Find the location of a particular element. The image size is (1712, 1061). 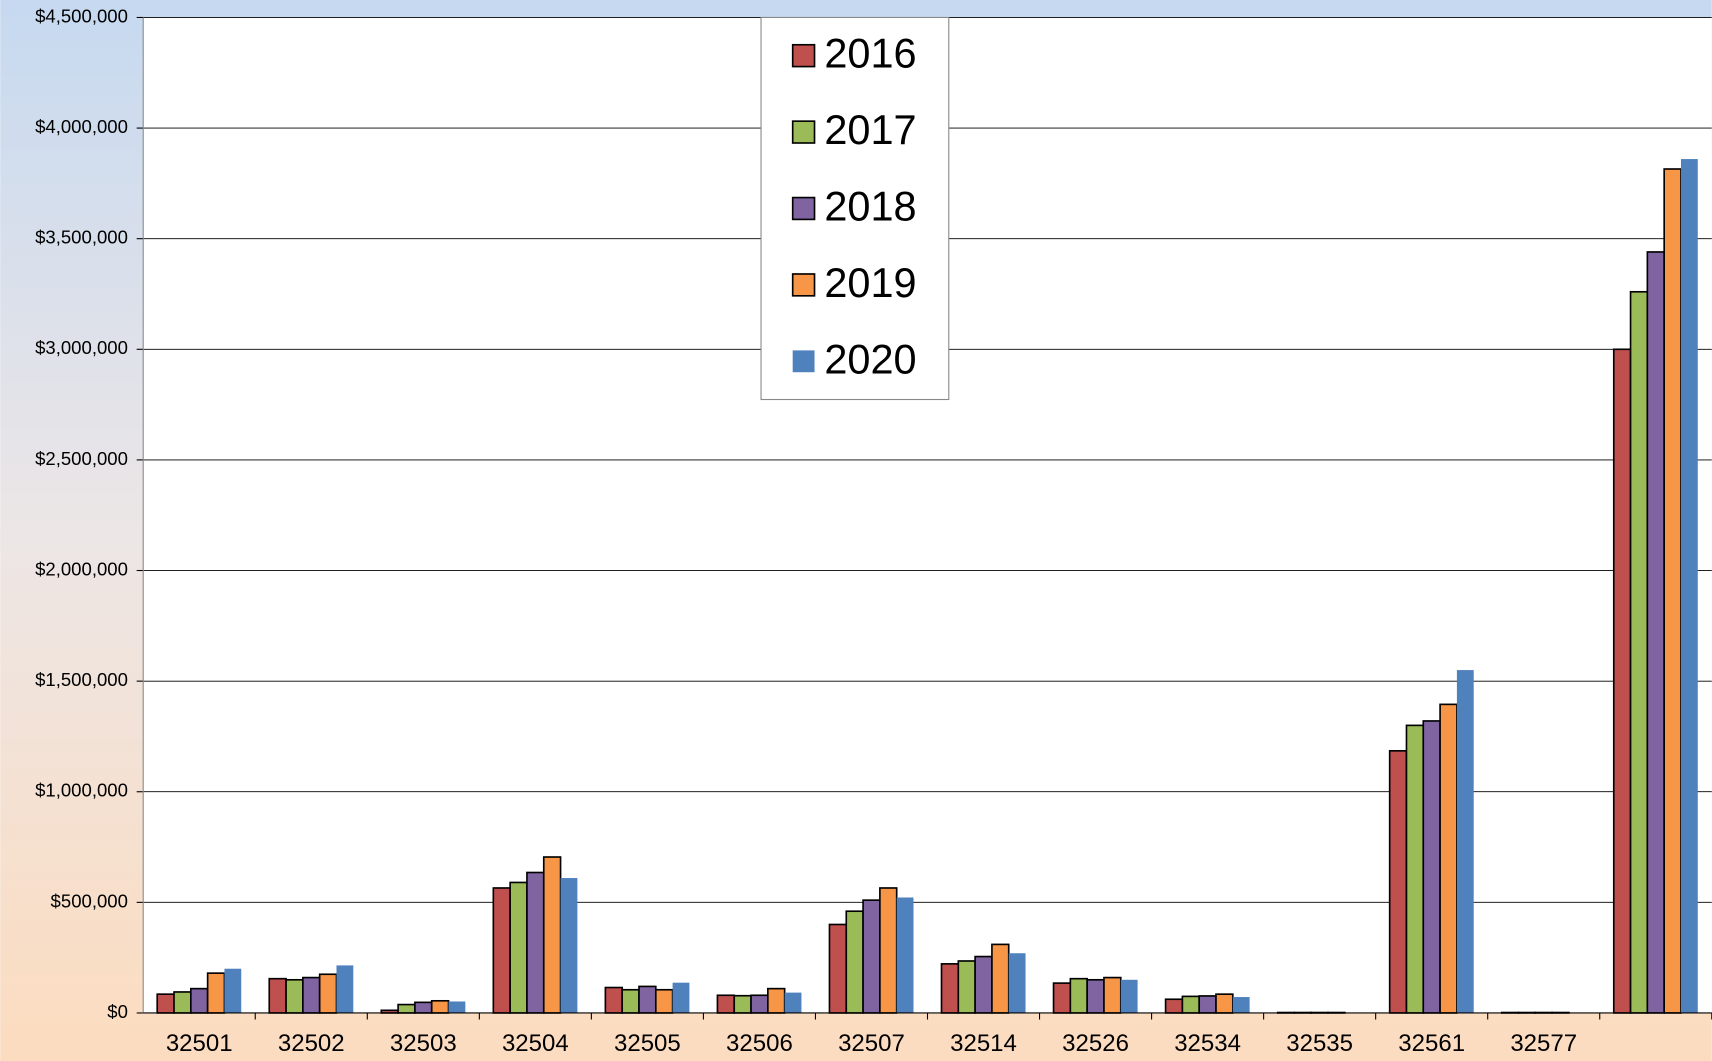

legend-label: 2016 is located at coordinates (870, 53).